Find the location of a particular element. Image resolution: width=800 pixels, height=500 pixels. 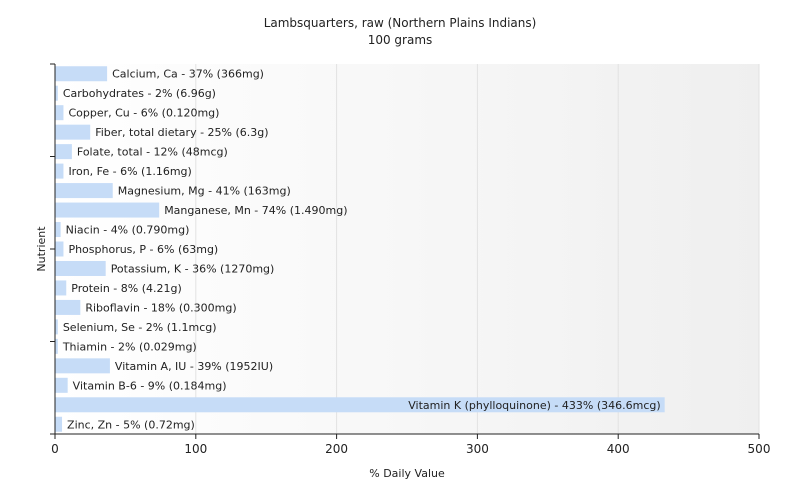

bar-label: Protein - 8% (4.21g) is located at coordinates (126, 288).